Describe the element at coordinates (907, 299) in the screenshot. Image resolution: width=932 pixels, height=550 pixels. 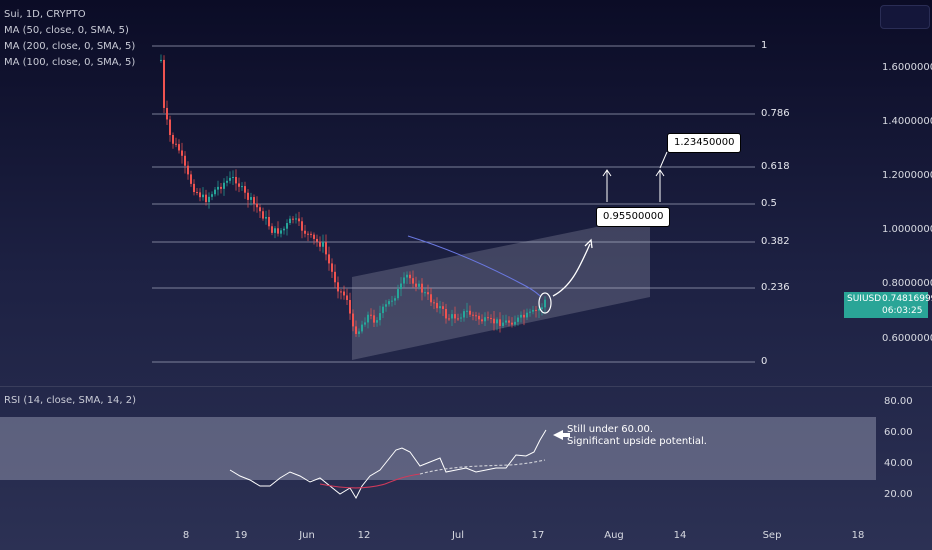
I see `badge-price: 0.74816999` at that location.